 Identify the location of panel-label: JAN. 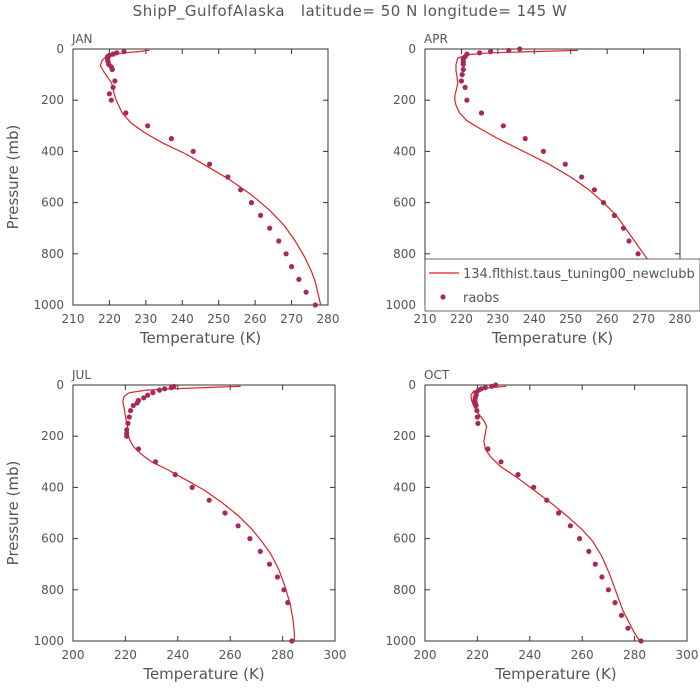
(82, 39).